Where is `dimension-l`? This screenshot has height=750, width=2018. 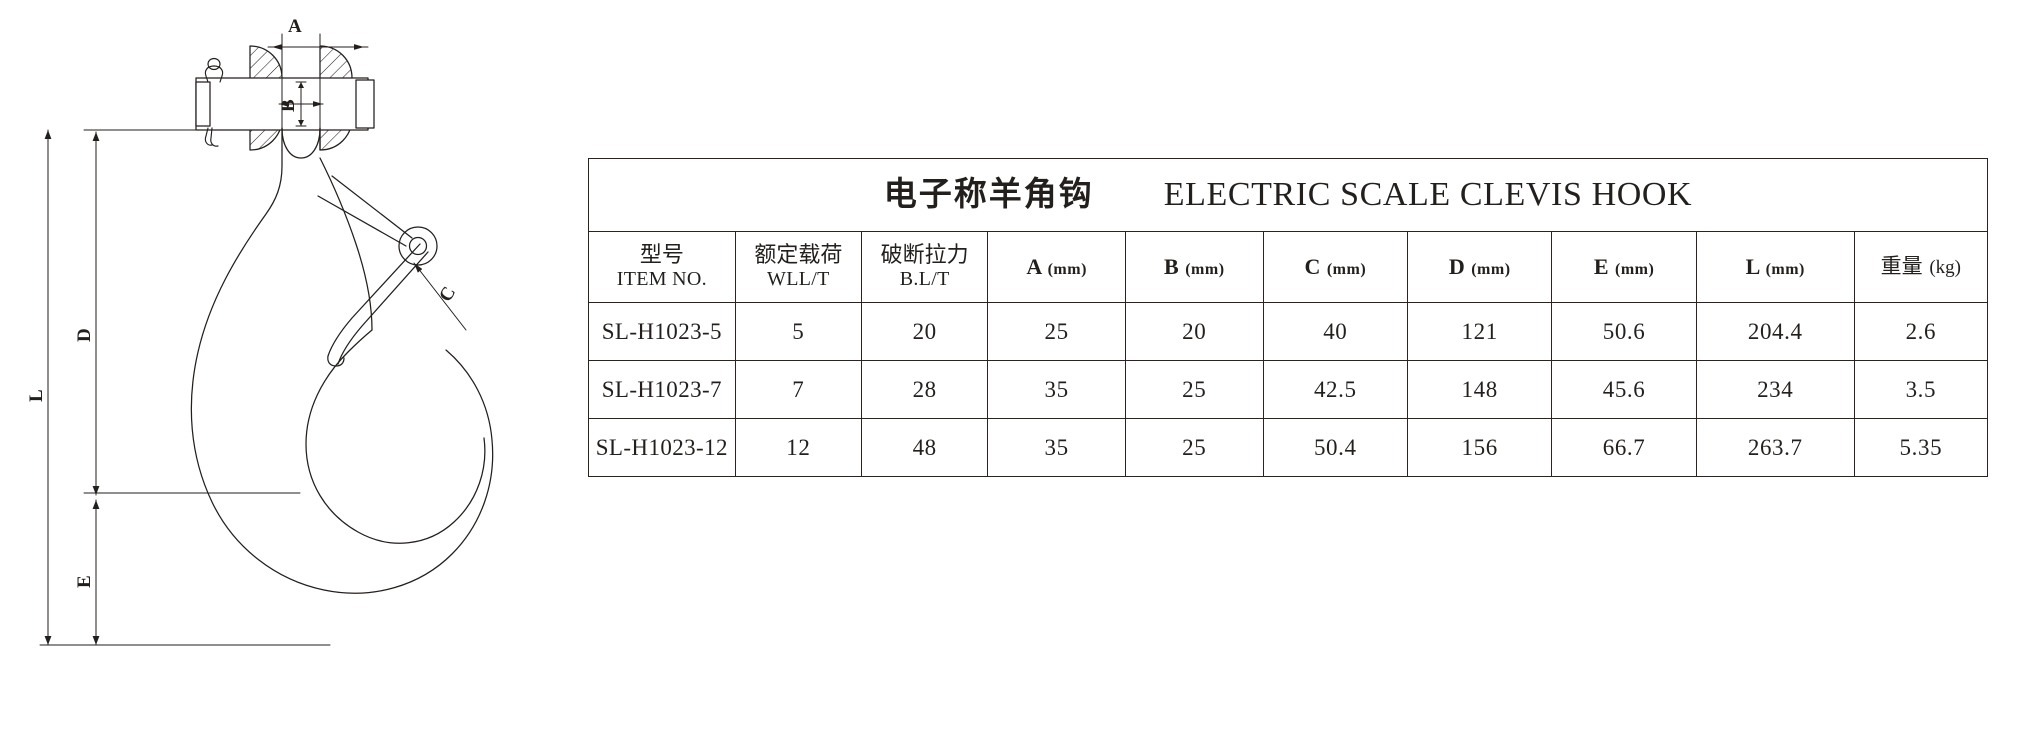
dimension-l is located at coordinates (48, 387).